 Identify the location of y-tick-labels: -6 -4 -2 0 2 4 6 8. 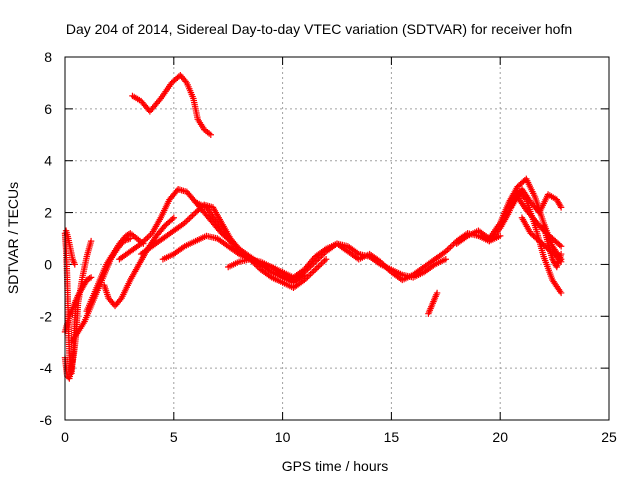
(46, 238).